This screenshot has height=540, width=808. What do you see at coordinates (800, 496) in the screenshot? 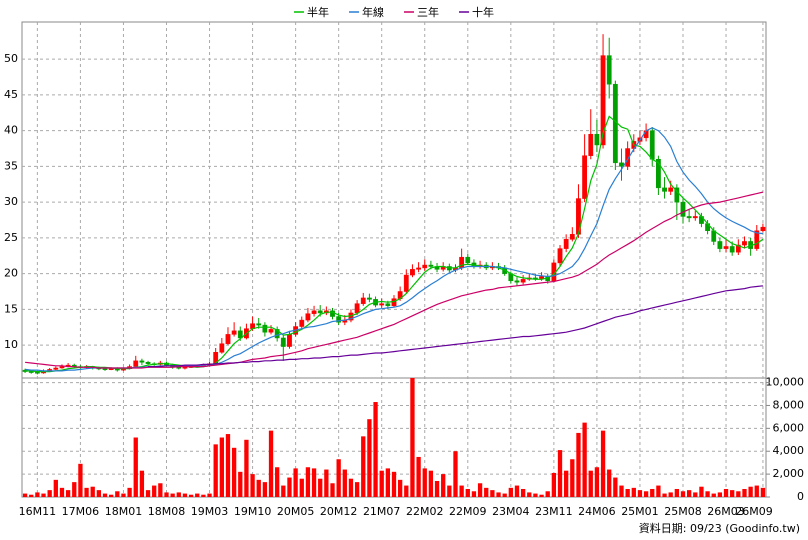
I see `y2-tick-label: 0` at bounding box center [800, 496].